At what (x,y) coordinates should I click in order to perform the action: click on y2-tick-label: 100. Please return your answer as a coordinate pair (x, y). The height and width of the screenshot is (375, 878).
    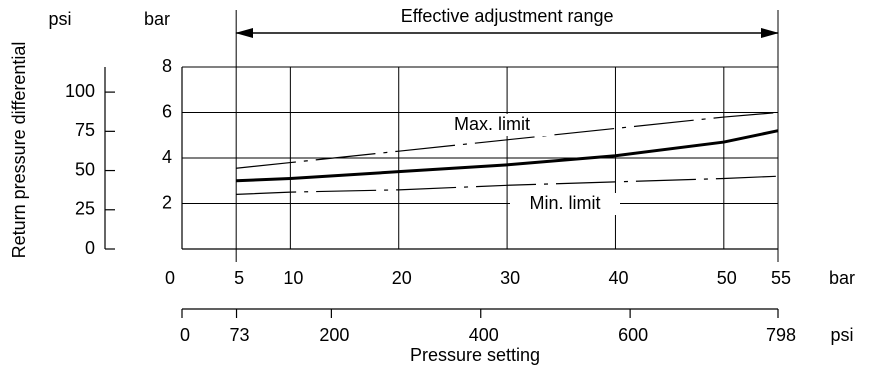
    Looking at the image, I should click on (80, 91).